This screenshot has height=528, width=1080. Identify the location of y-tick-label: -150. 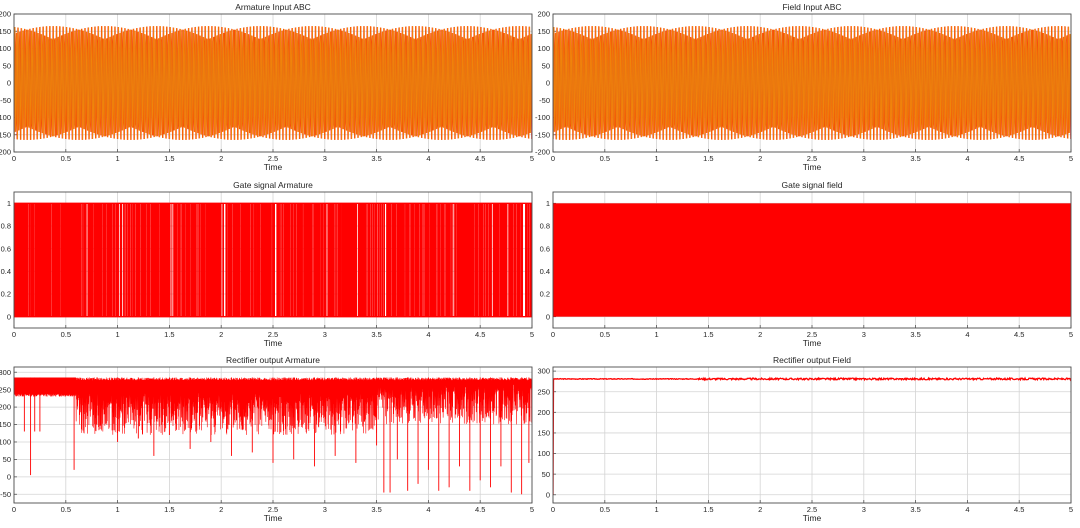
(5, 134).